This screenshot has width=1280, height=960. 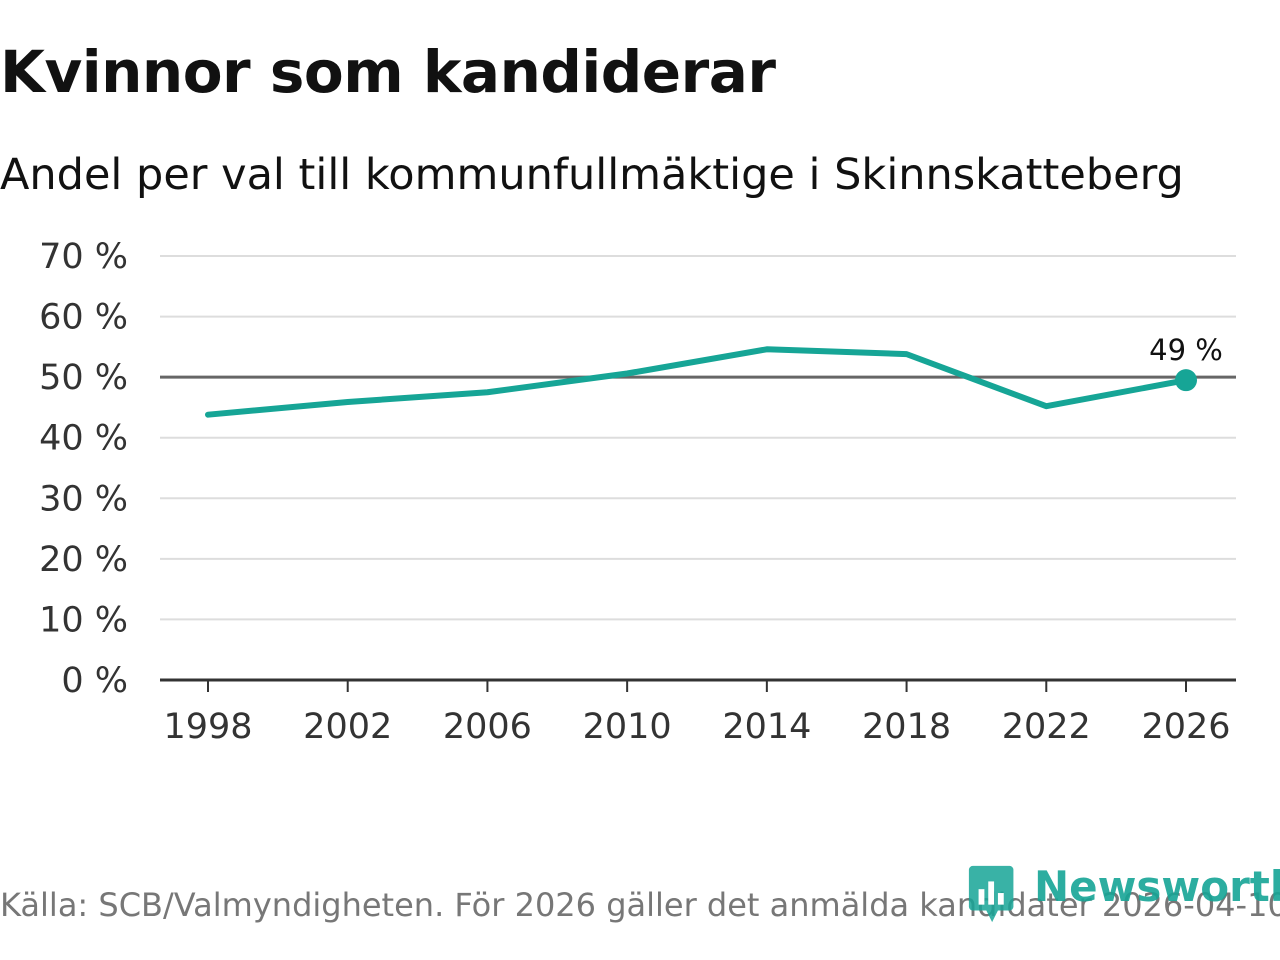 I want to click on x-axis-ticks: 1998 2002 2006 2010 2014 2018 2022 2026, so click(x=697, y=713).